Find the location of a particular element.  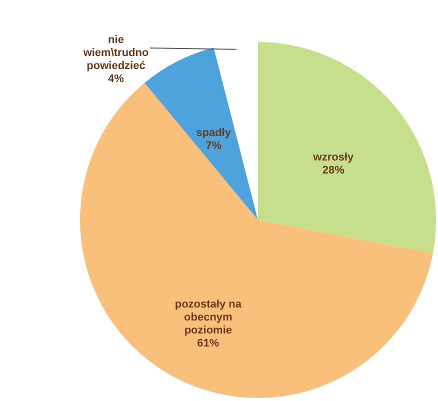

slice-label: wzrosły is located at coordinates (333, 158).